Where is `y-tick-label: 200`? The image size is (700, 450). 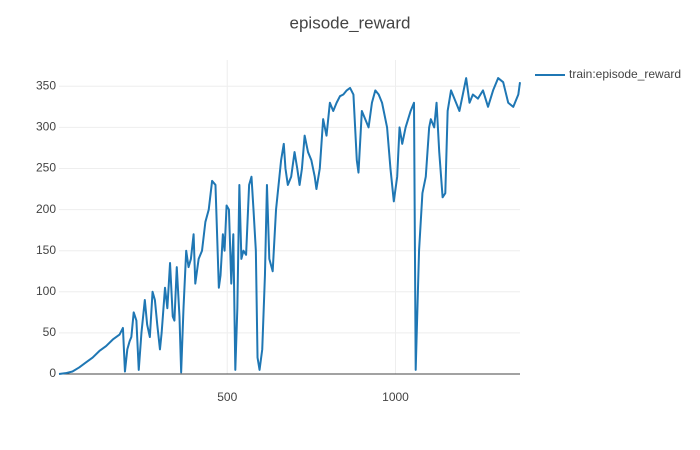
y-tick-label: 200 is located at coordinates (46, 209).